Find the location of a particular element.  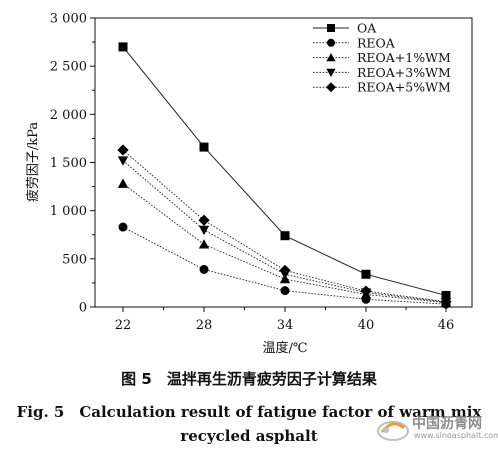

x-axis-ticks: 22 28 34 40 46 is located at coordinates (285, 320).